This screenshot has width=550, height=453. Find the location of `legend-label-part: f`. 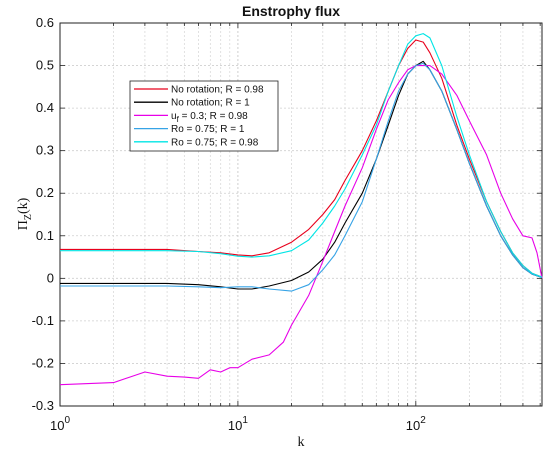

legend-label-part: f is located at coordinates (178, 119).